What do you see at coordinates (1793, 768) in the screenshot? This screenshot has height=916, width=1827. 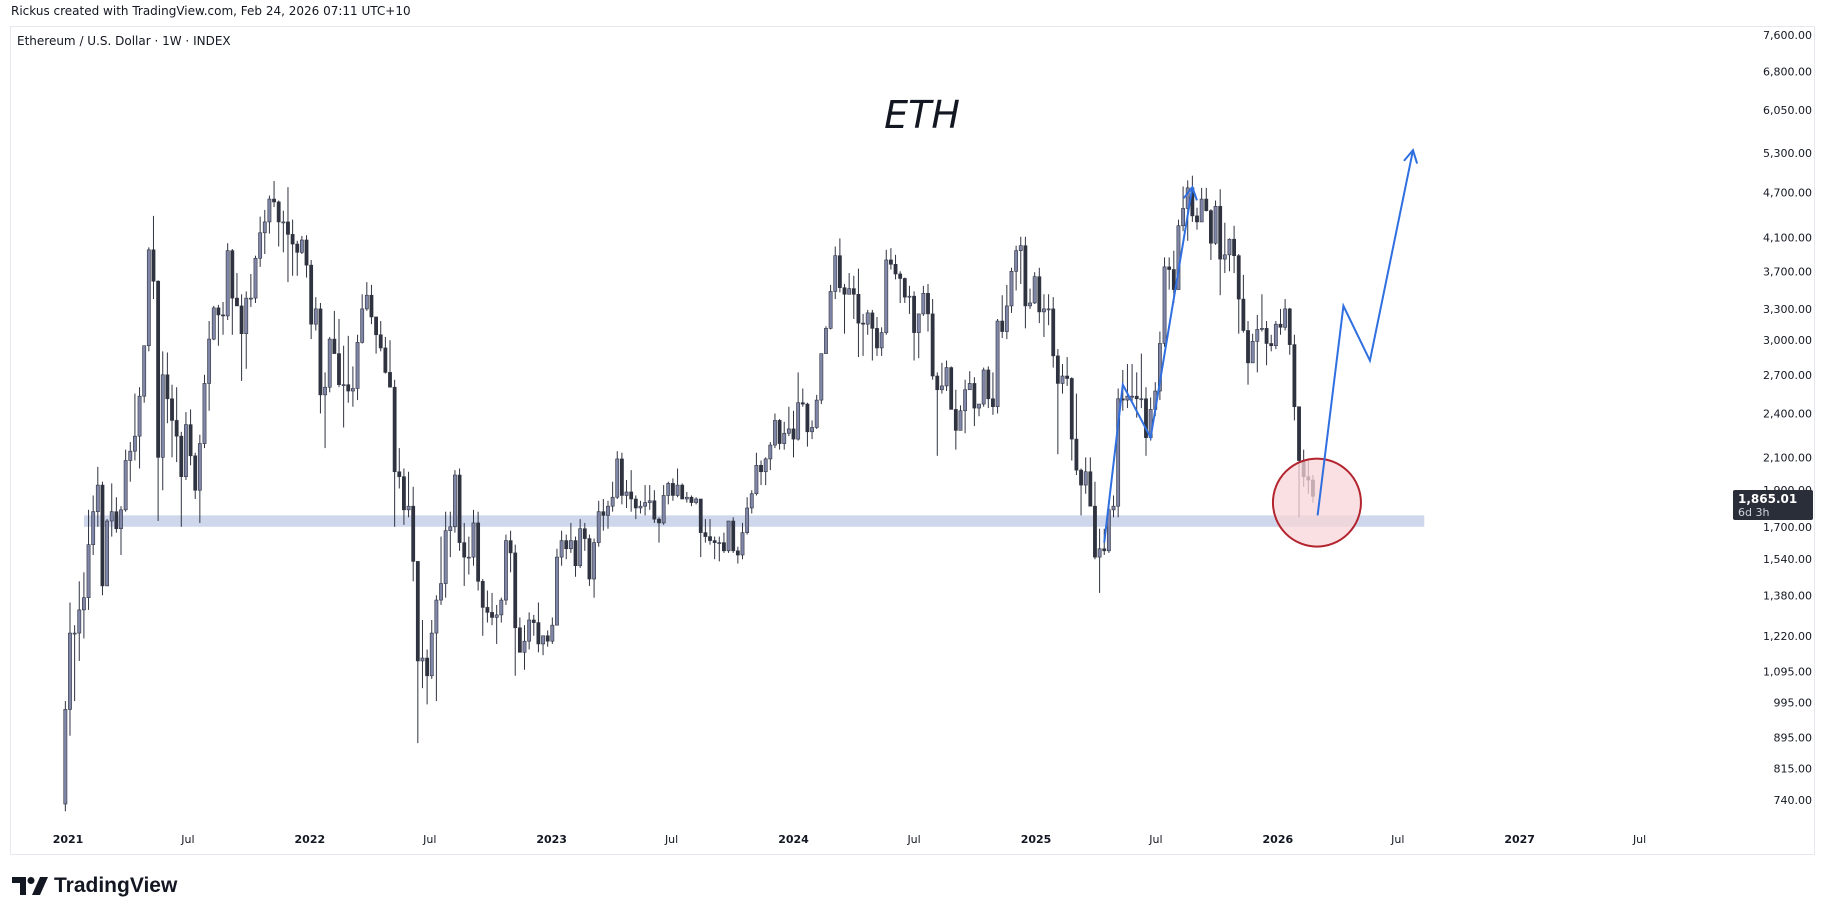 I see `price-tick-label: 815.00` at bounding box center [1793, 768].